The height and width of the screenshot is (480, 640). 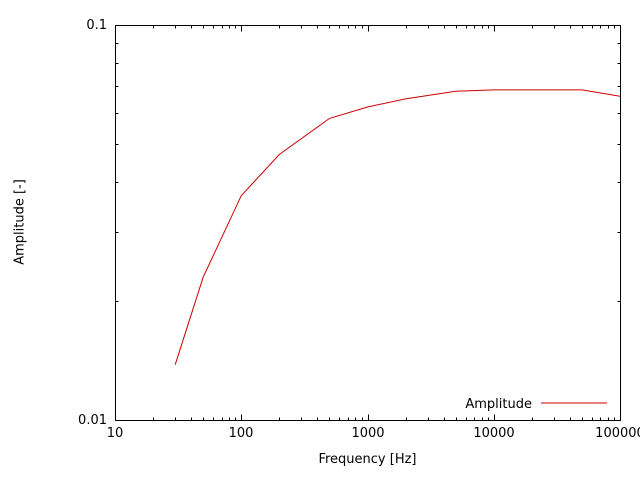 What do you see at coordinates (96, 25) in the screenshot?
I see `y-tick-label: 0.1` at bounding box center [96, 25].